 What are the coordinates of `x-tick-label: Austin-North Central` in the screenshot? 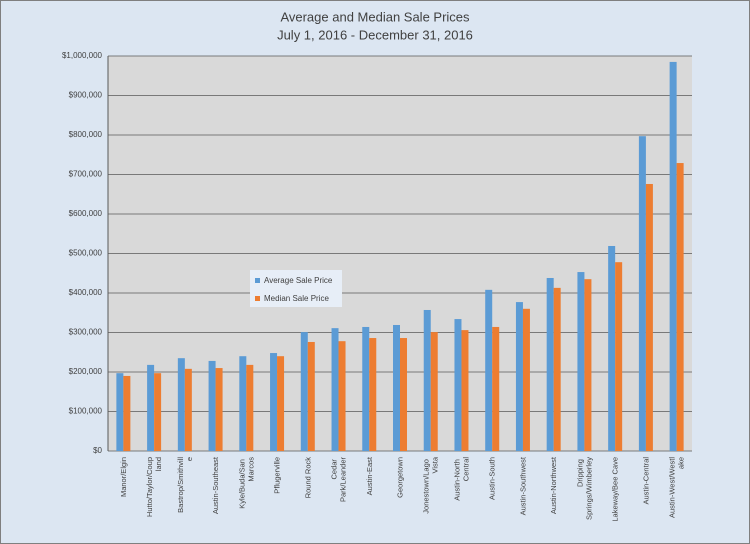 It's located at (461, 479).